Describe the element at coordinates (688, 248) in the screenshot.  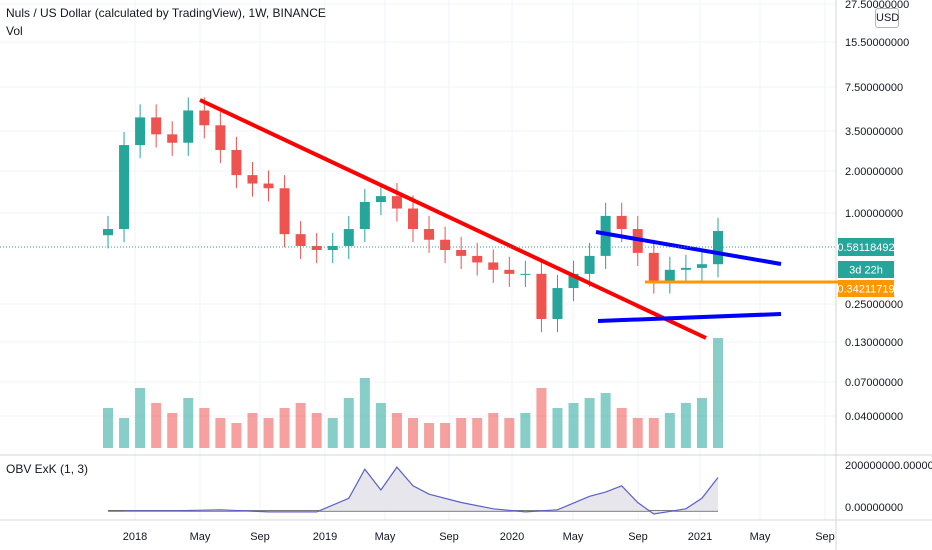
I see `wedge-upper-line` at that location.